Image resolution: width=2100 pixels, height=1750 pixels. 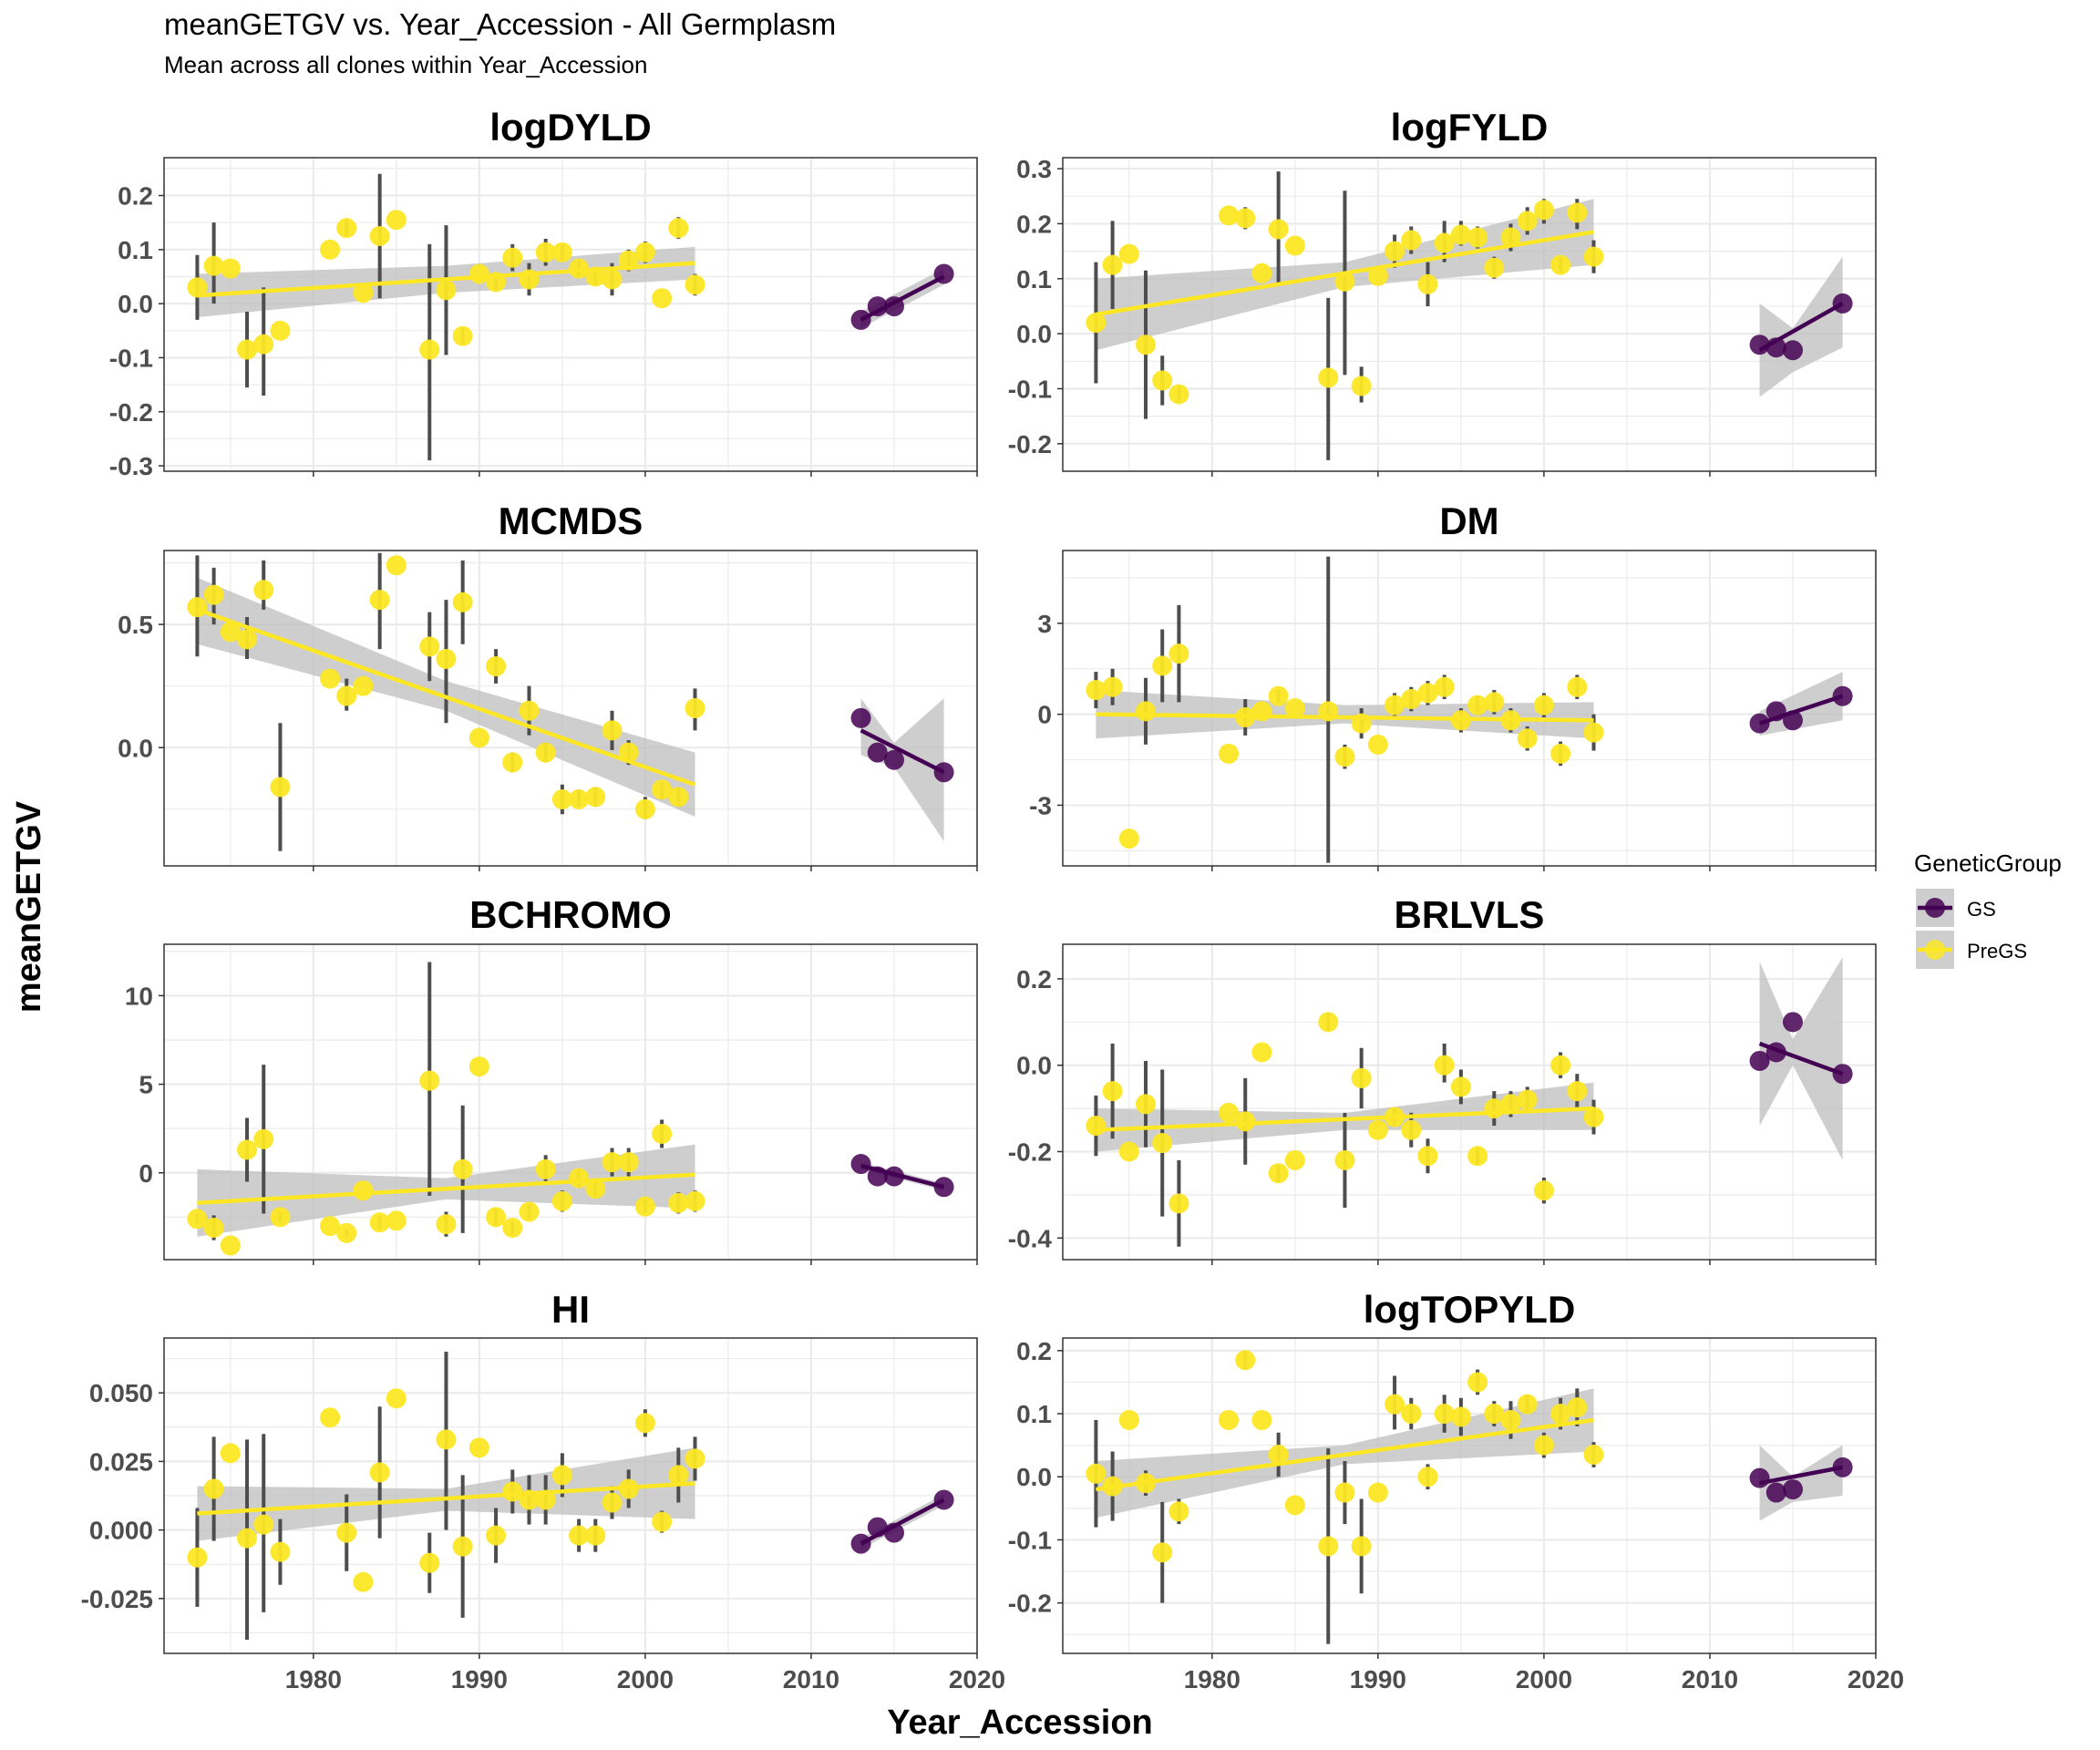 What do you see at coordinates (1760, 1477) in the screenshot?
I see `point-gs` at bounding box center [1760, 1477].